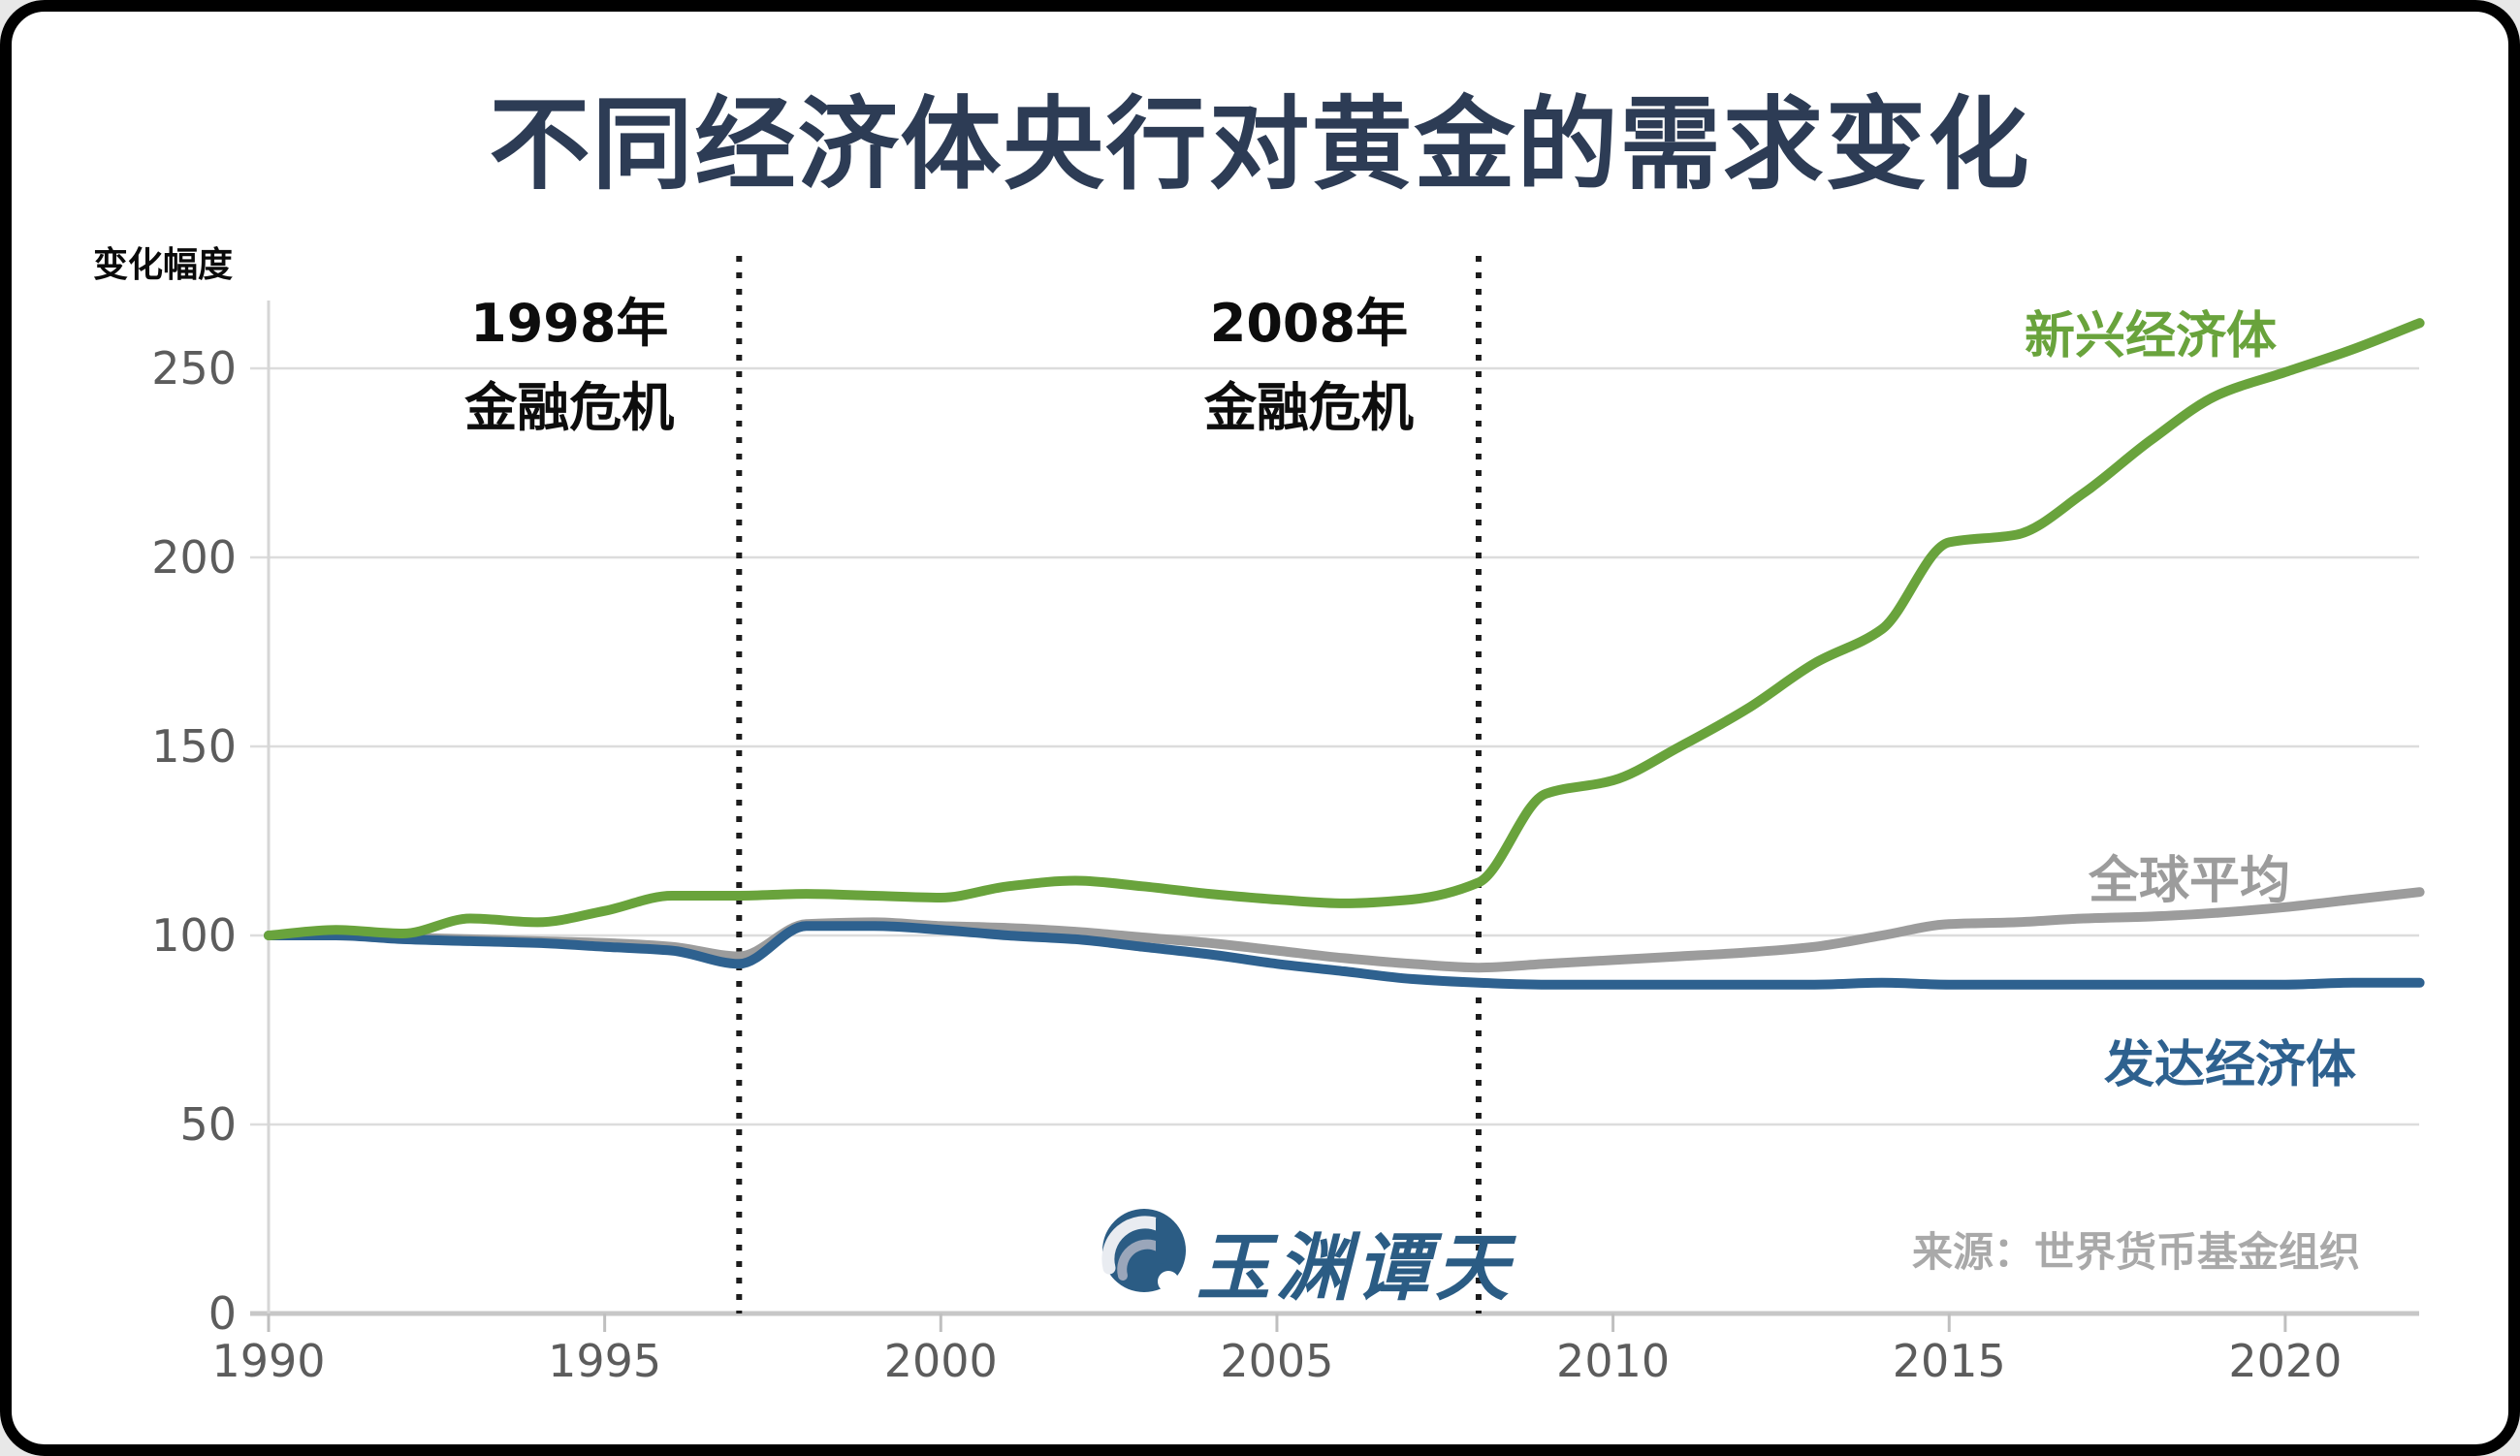 The height and width of the screenshot is (1456, 2520). Describe the element at coordinates (1949, 1361) in the screenshot. I see `x-tick-label: 2015` at that location.